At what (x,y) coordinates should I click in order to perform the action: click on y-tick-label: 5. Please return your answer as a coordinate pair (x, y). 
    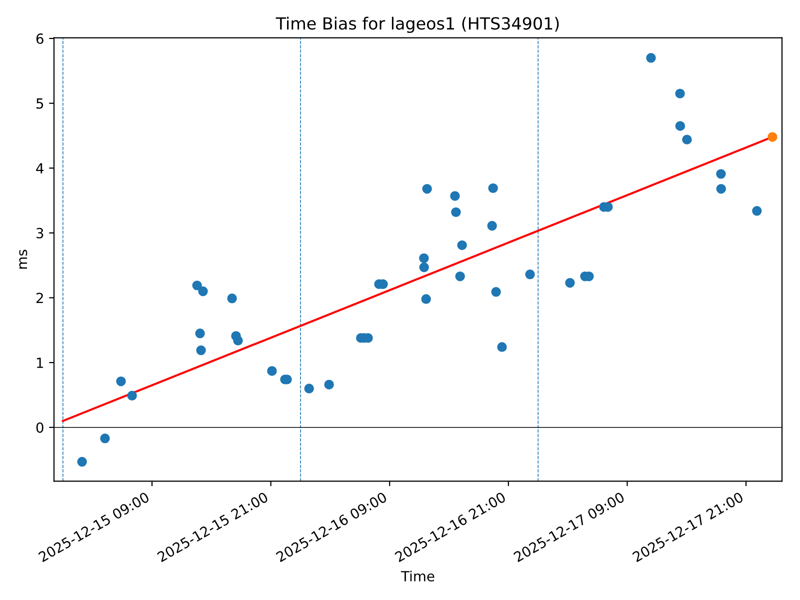
    Looking at the image, I should click on (40, 103).